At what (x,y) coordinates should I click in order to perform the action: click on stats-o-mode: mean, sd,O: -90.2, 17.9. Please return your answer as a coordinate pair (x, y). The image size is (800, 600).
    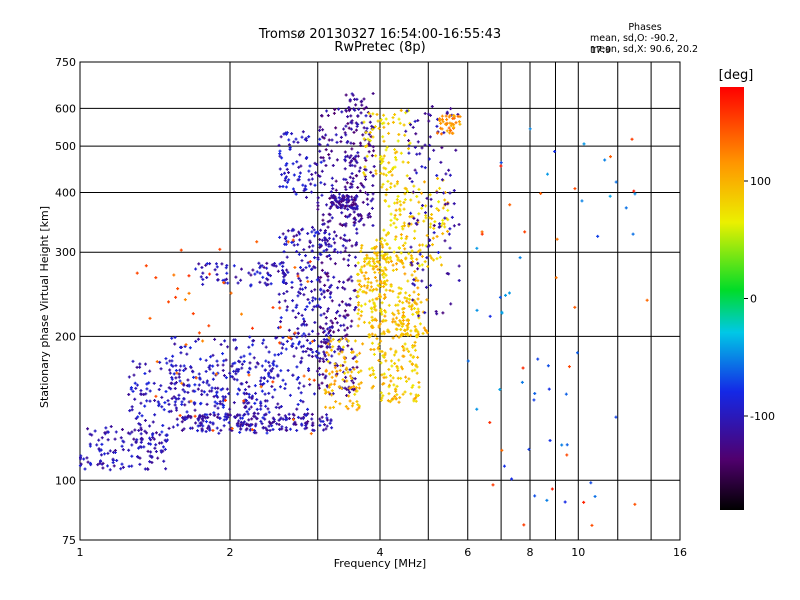
    Looking at the image, I should click on (634, 44).